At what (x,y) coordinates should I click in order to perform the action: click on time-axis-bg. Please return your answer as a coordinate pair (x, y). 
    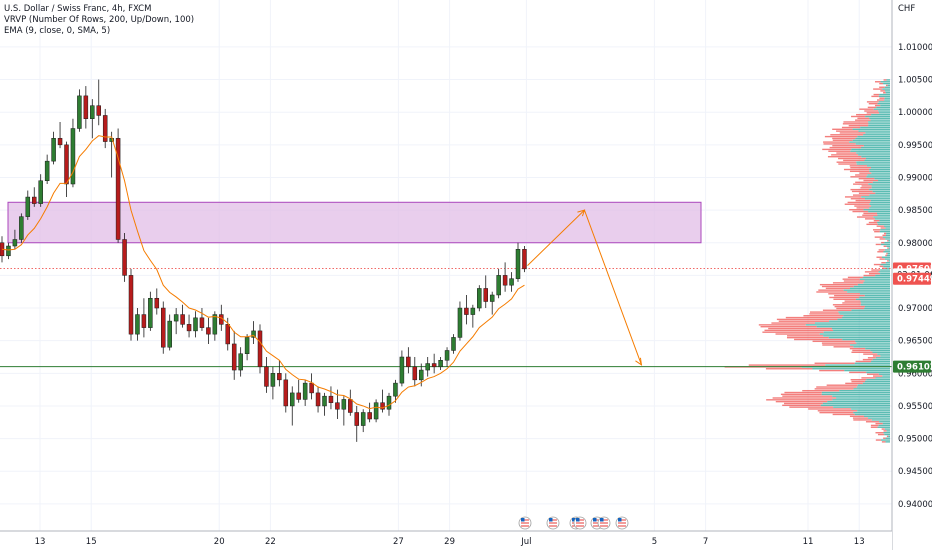
    Looking at the image, I should click on (446, 540).